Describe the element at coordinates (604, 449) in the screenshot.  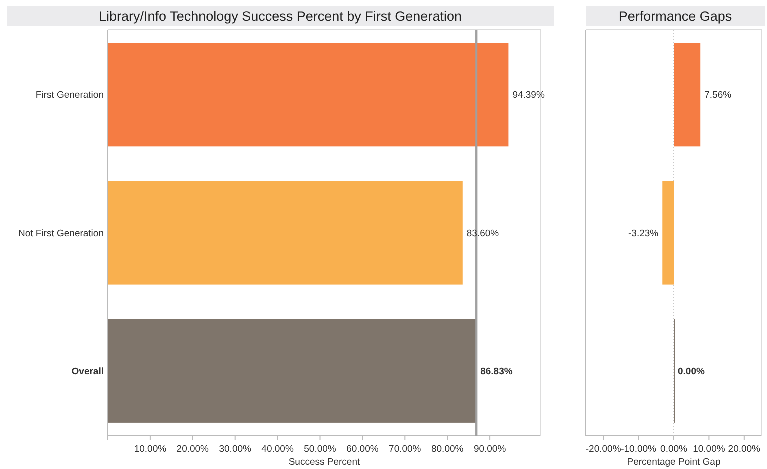
I see `x-tick-label: -20.00%` at that location.